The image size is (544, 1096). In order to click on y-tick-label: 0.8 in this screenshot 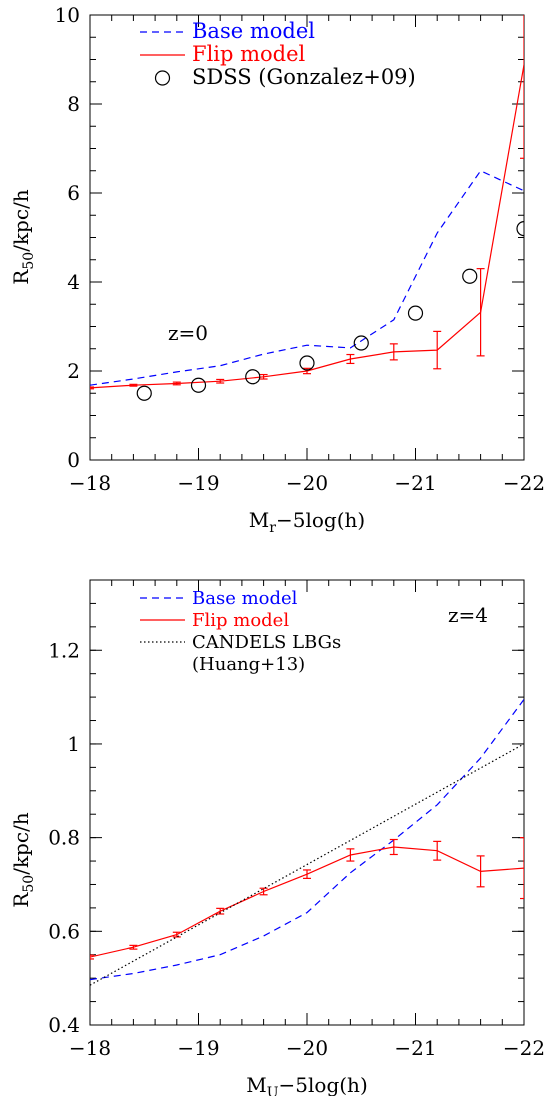, I will do `click(64, 838)`.